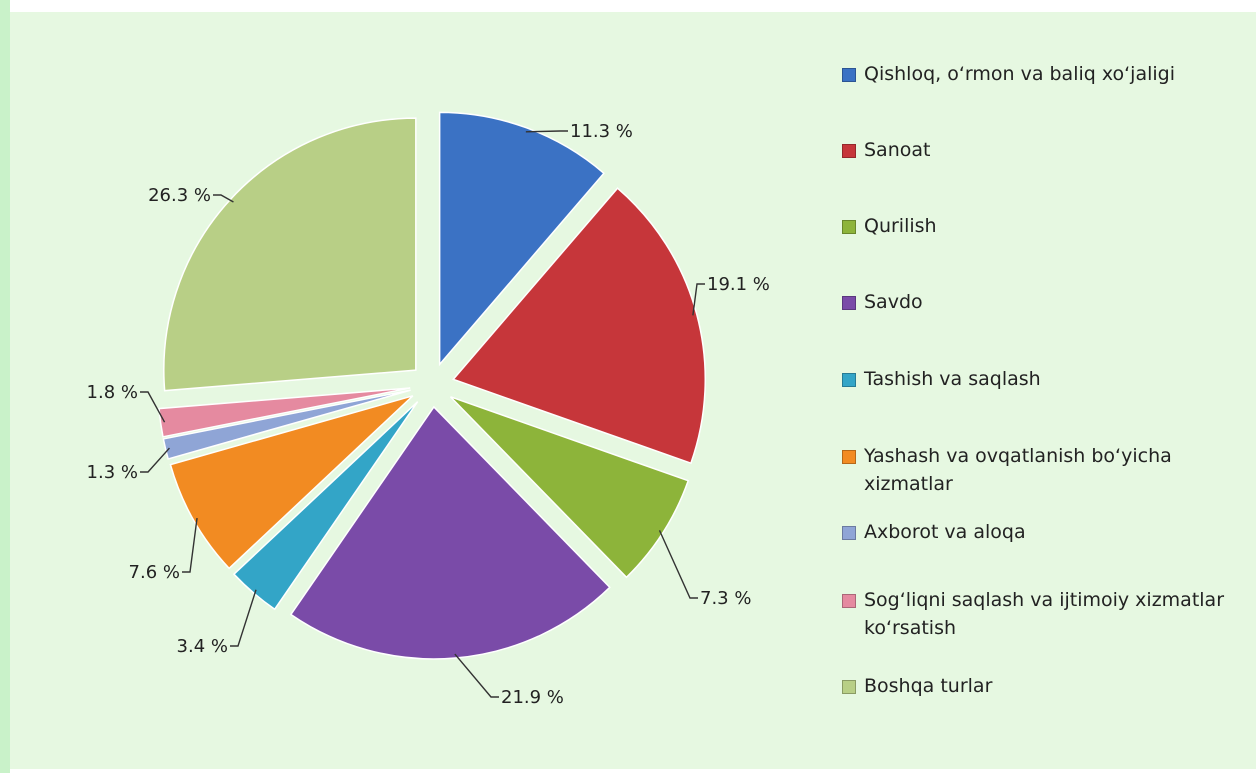 The image size is (1258, 773). What do you see at coordinates (928, 686) in the screenshot?
I see `legend-label-9: Boshqa turlar` at bounding box center [928, 686].